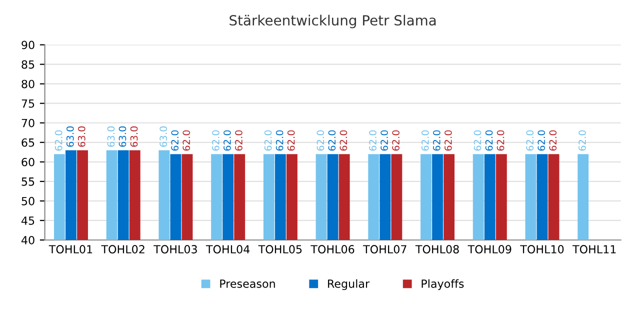  What do you see at coordinates (228, 249) in the screenshot?
I see `x-tick-label: TOHL04` at bounding box center [228, 249].